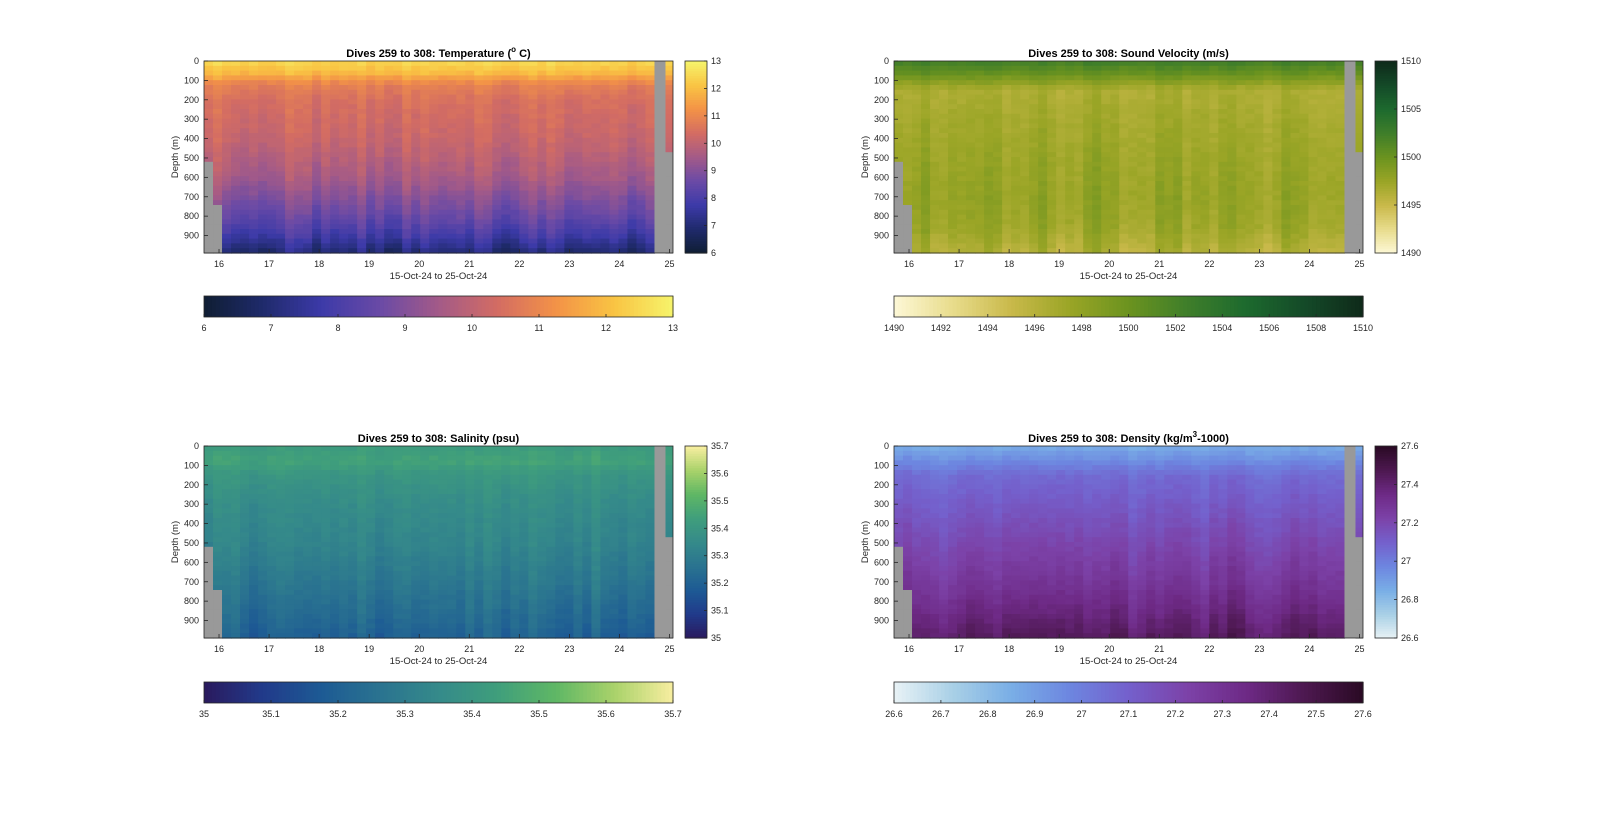 Image resolution: width=1600 pixels, height=830 pixels. What do you see at coordinates (1209, 264) in the screenshot?
I see `x-tick-label: 22` at bounding box center [1209, 264].